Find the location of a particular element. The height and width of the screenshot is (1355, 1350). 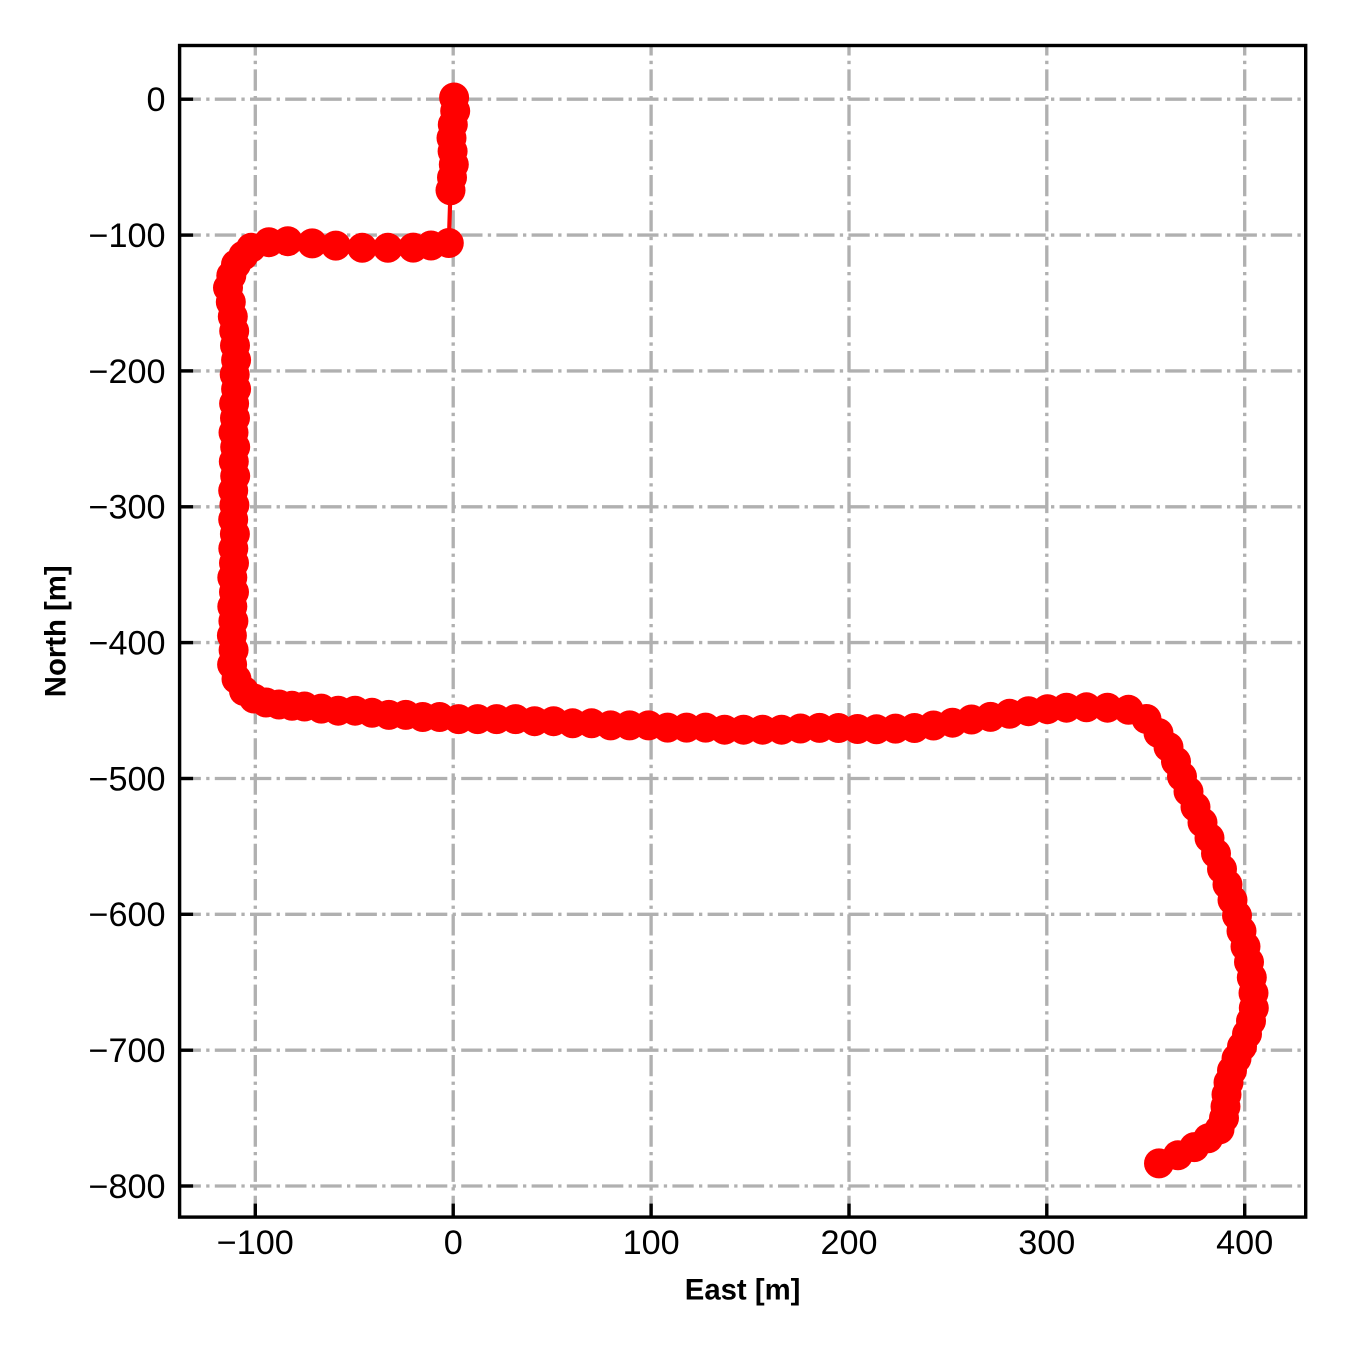

svg-text: −500 is located at coordinates (126, 779).